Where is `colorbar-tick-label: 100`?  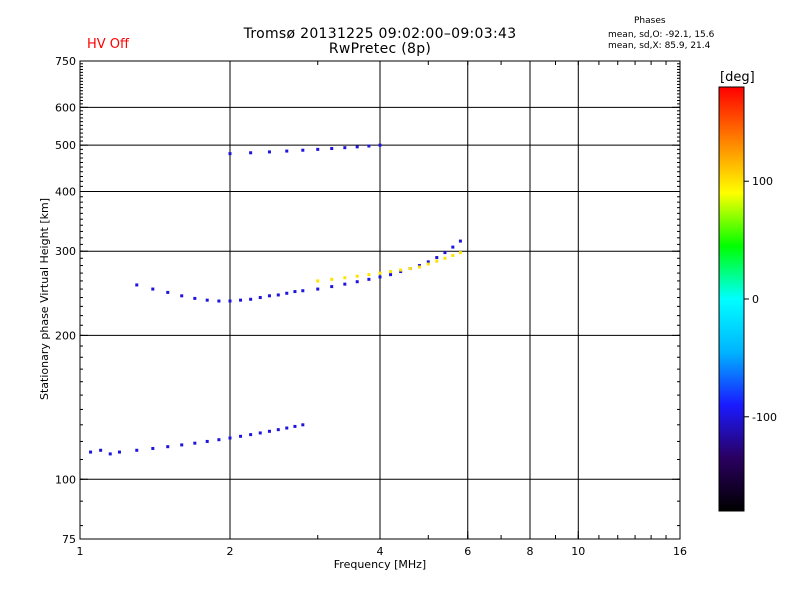 colorbar-tick-label: 100 is located at coordinates (762, 181).